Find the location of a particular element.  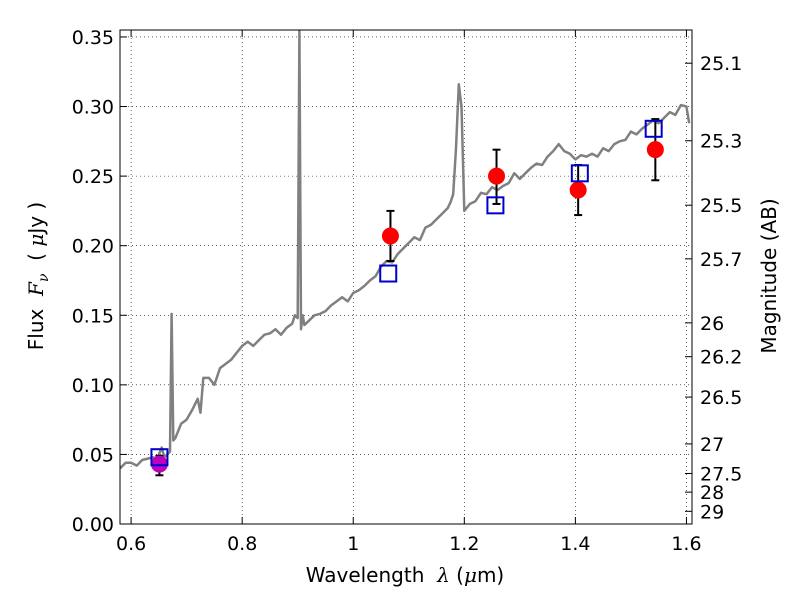

mag-tick-label: 25.1 is located at coordinates (721, 64).